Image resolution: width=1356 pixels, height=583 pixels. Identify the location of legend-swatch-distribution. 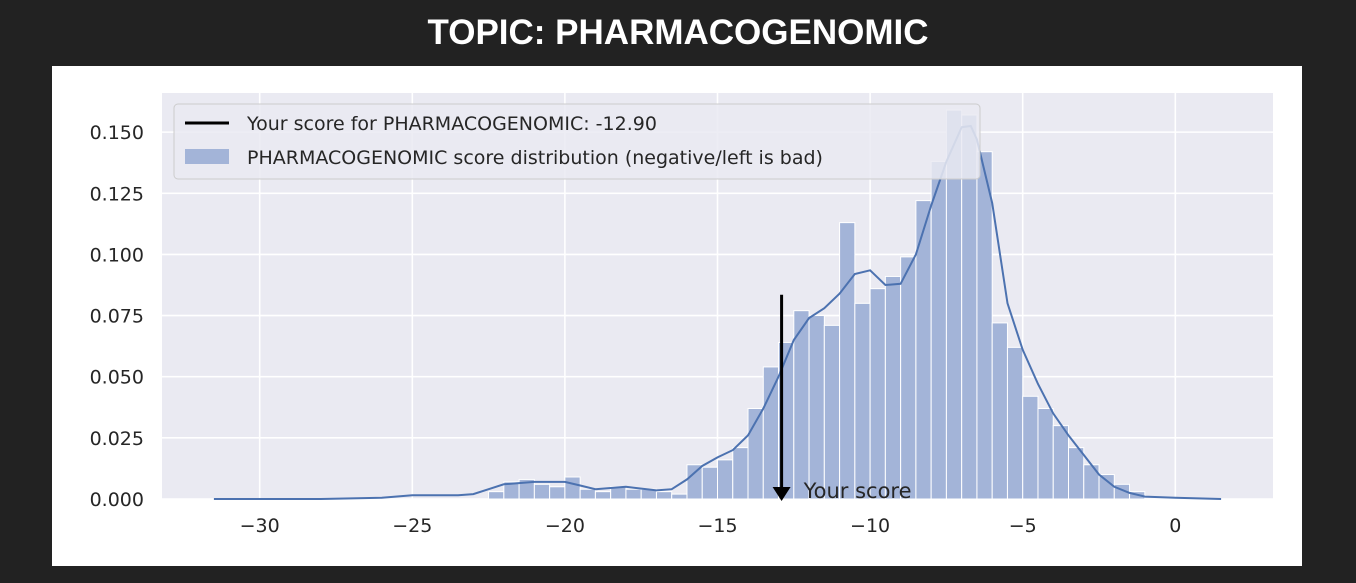
(207, 156).